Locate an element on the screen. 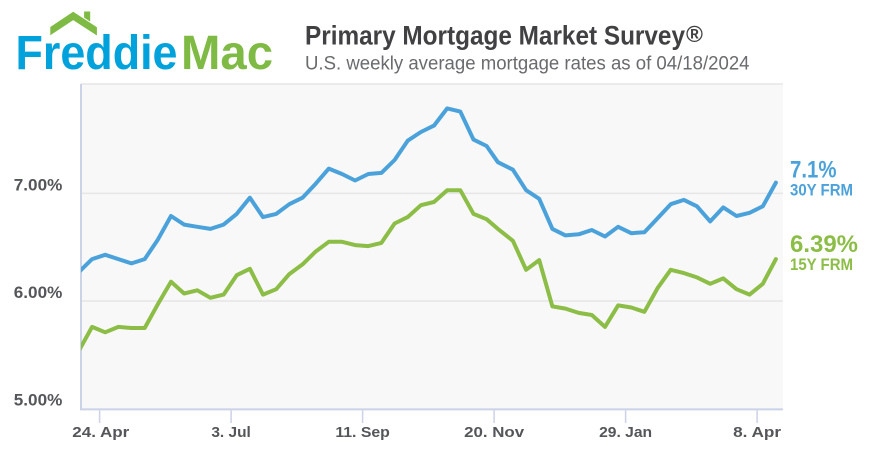 The width and height of the screenshot is (876, 458). svg-text: Mac is located at coordinates (227, 53).